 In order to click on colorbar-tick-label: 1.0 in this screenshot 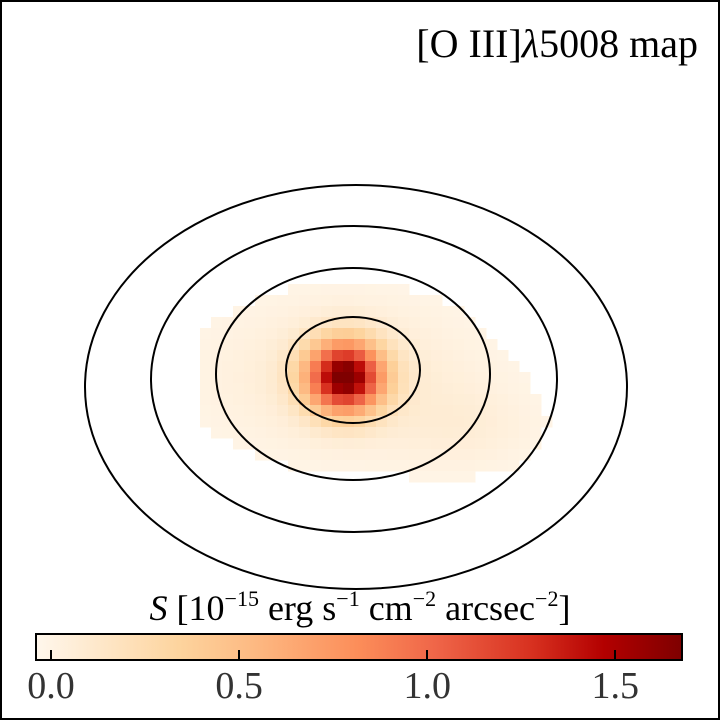, I will do `click(427, 686)`.